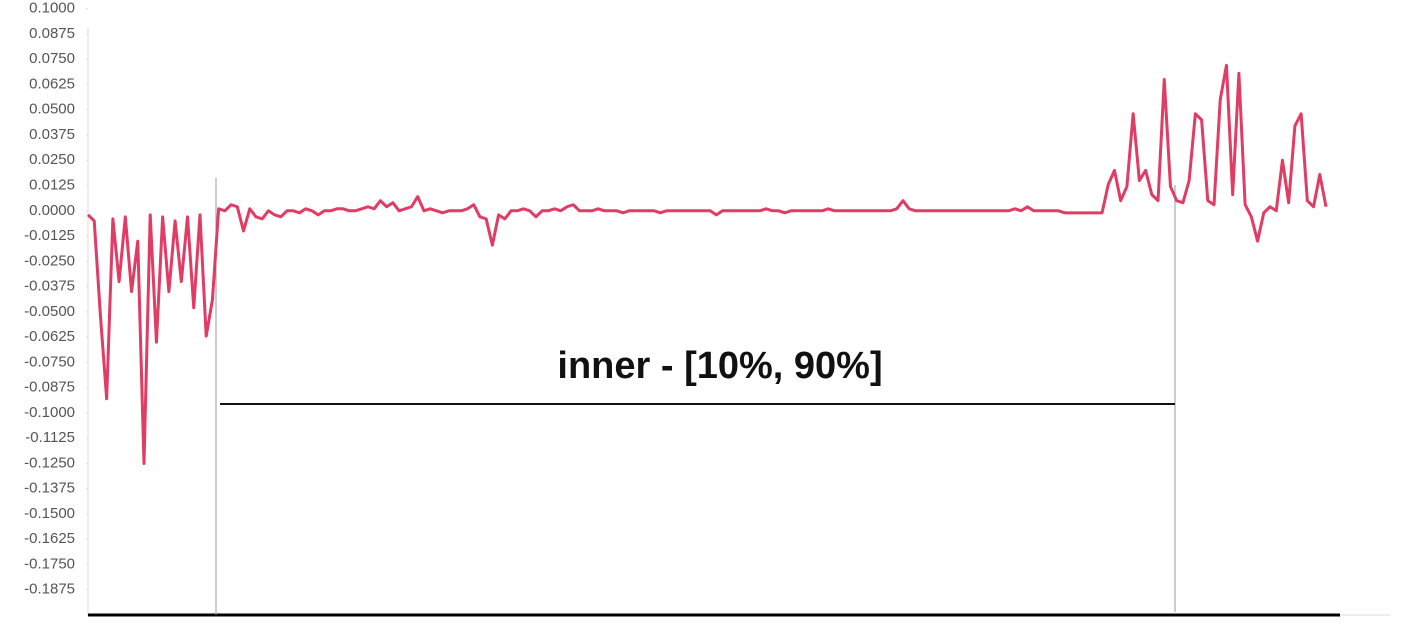 The height and width of the screenshot is (632, 1410). I want to click on y-tick-label: -0.1250, so click(49, 462).